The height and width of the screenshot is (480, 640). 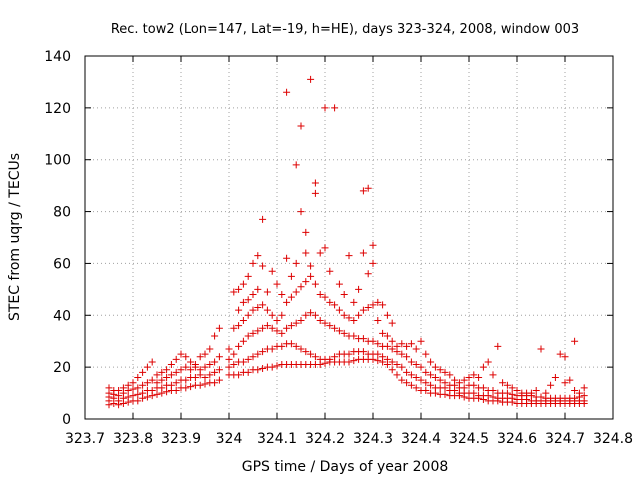 What do you see at coordinates (345, 467) in the screenshot?
I see `x-axis-label: GPS time / Days of year 2008` at bounding box center [345, 467].